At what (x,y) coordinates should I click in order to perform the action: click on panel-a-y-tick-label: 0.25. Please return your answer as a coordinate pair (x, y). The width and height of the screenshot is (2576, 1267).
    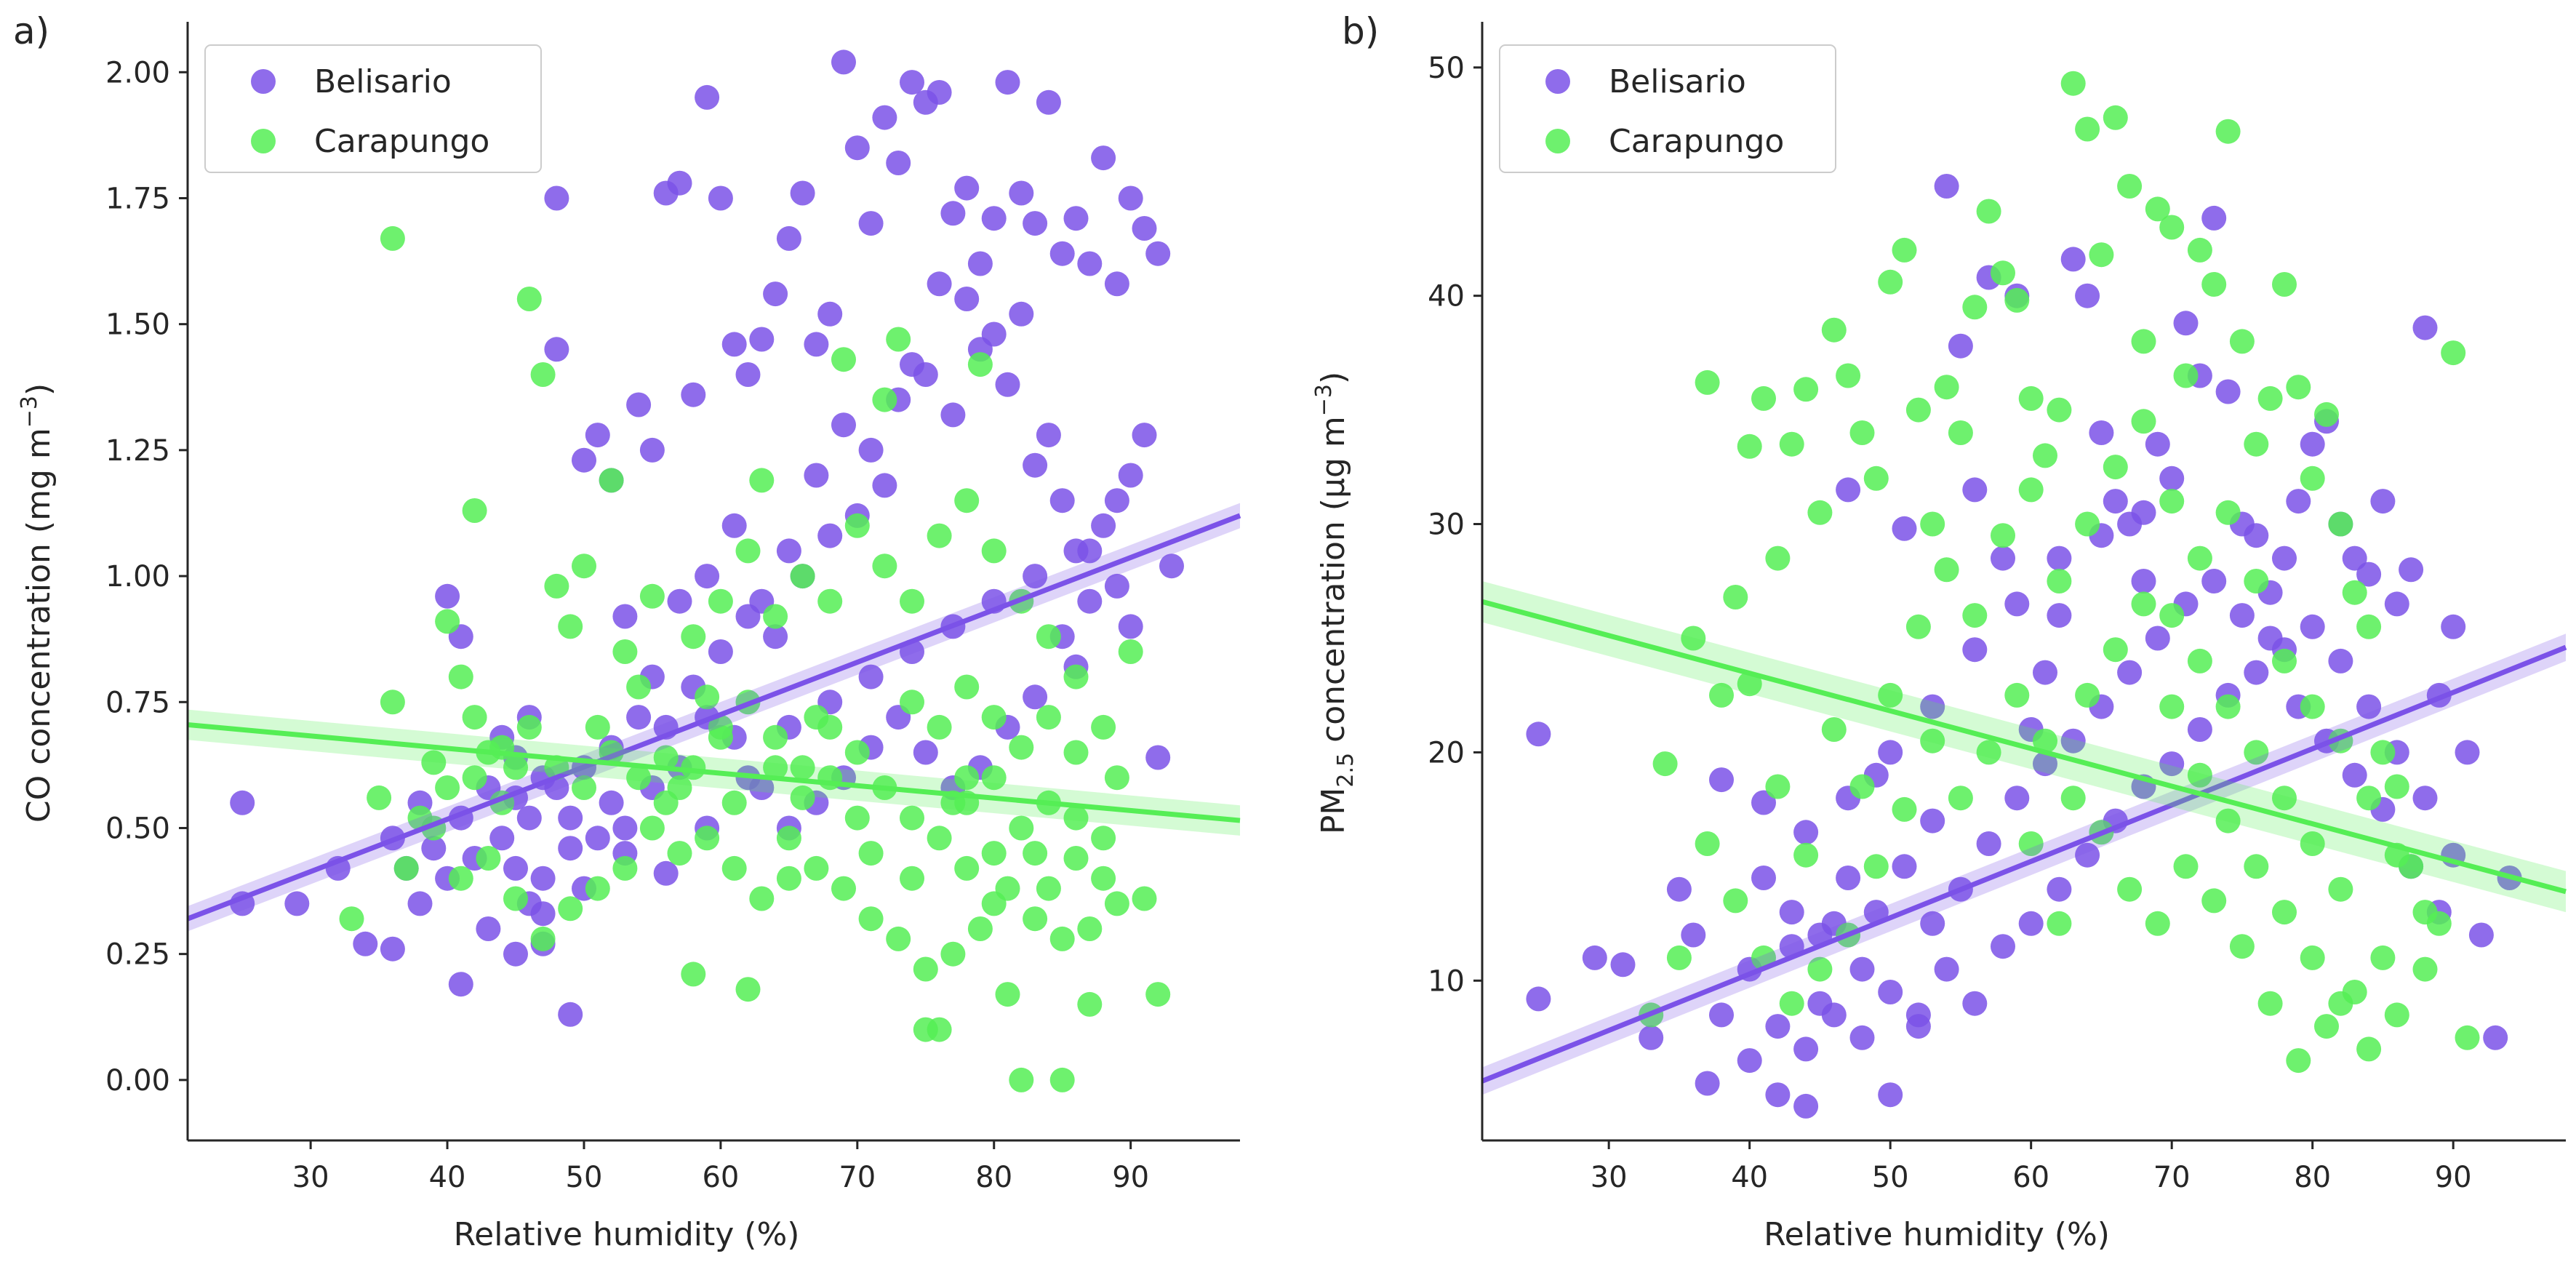
    Looking at the image, I should click on (137, 955).